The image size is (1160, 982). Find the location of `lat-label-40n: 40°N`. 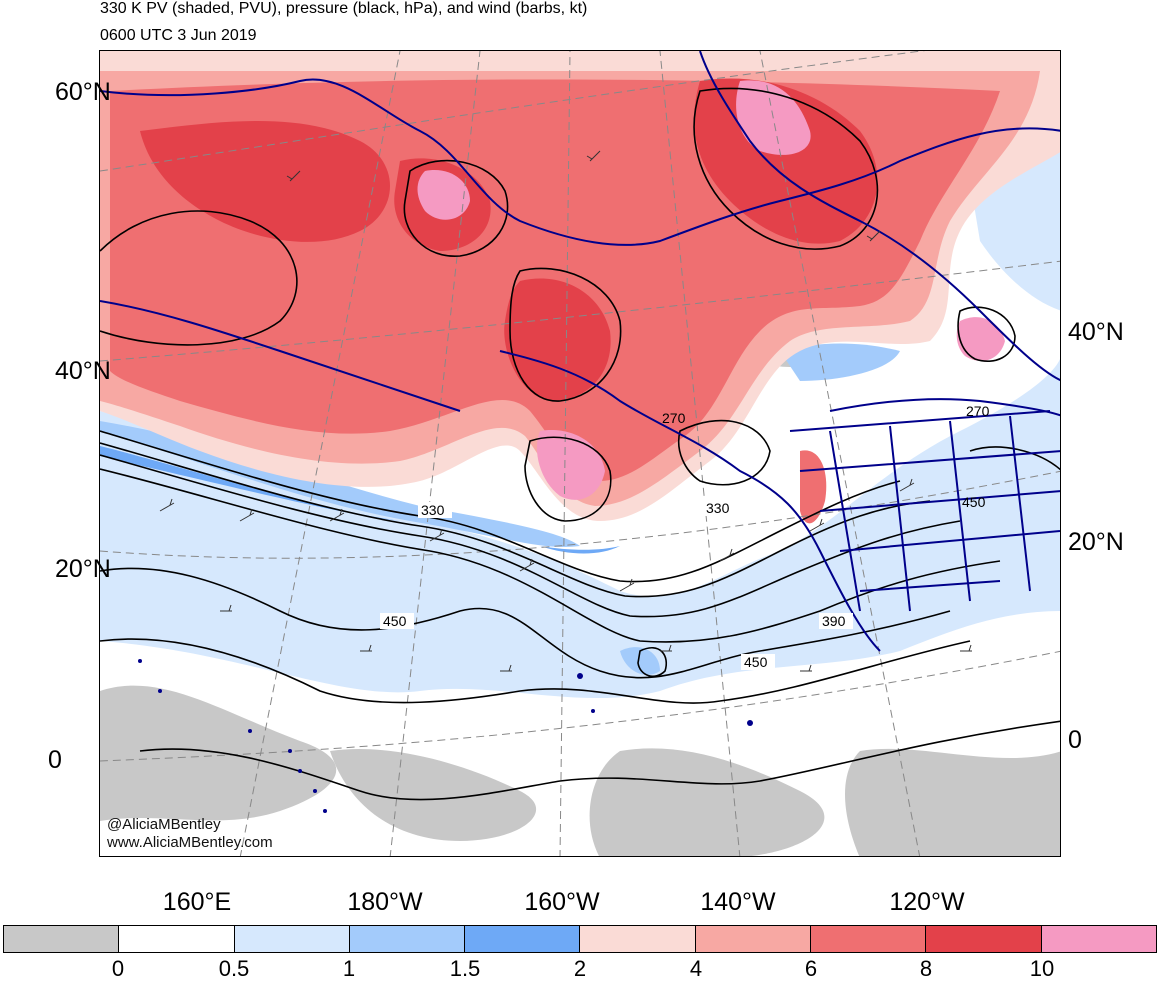

lat-label-40n: 40°N is located at coordinates (83, 371).